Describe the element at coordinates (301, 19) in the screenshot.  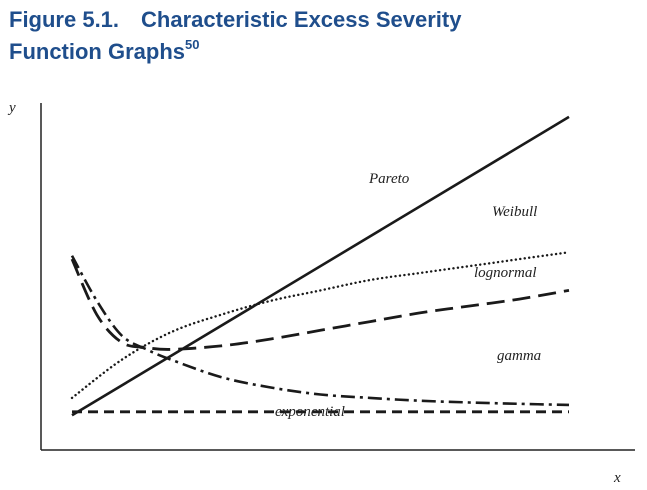
I see `figure-title-main: Characteristic Excess Severity` at that location.